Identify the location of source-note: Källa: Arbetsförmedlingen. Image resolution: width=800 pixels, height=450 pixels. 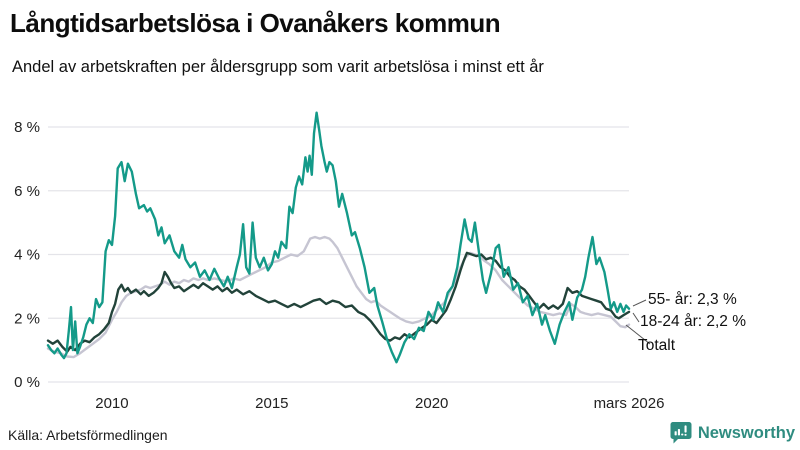
(88, 435).